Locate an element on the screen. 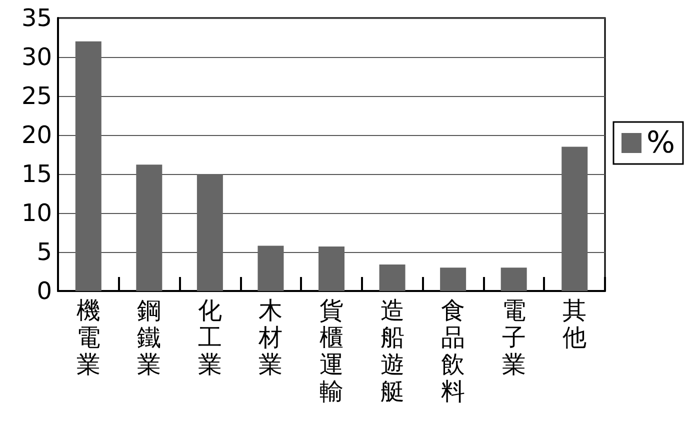 The width and height of the screenshot is (695, 426). x-tick-label: 電子業 is located at coordinates (514, 337).